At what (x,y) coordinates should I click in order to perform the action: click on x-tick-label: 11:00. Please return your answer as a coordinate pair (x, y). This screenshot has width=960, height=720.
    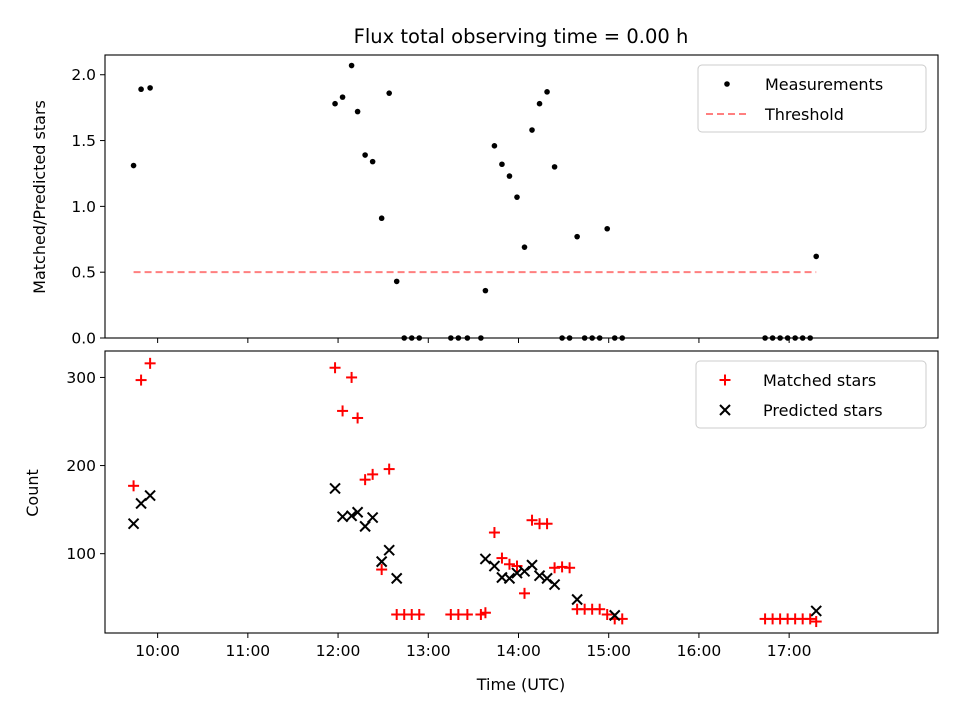
    Looking at the image, I should click on (248, 651).